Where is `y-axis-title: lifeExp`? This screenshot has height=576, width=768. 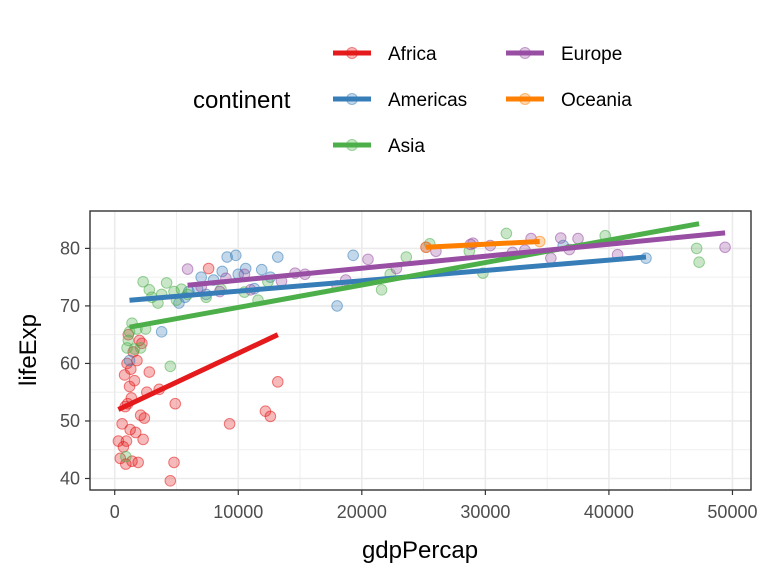
y-axis-title: lifeExp is located at coordinates (28, 350).